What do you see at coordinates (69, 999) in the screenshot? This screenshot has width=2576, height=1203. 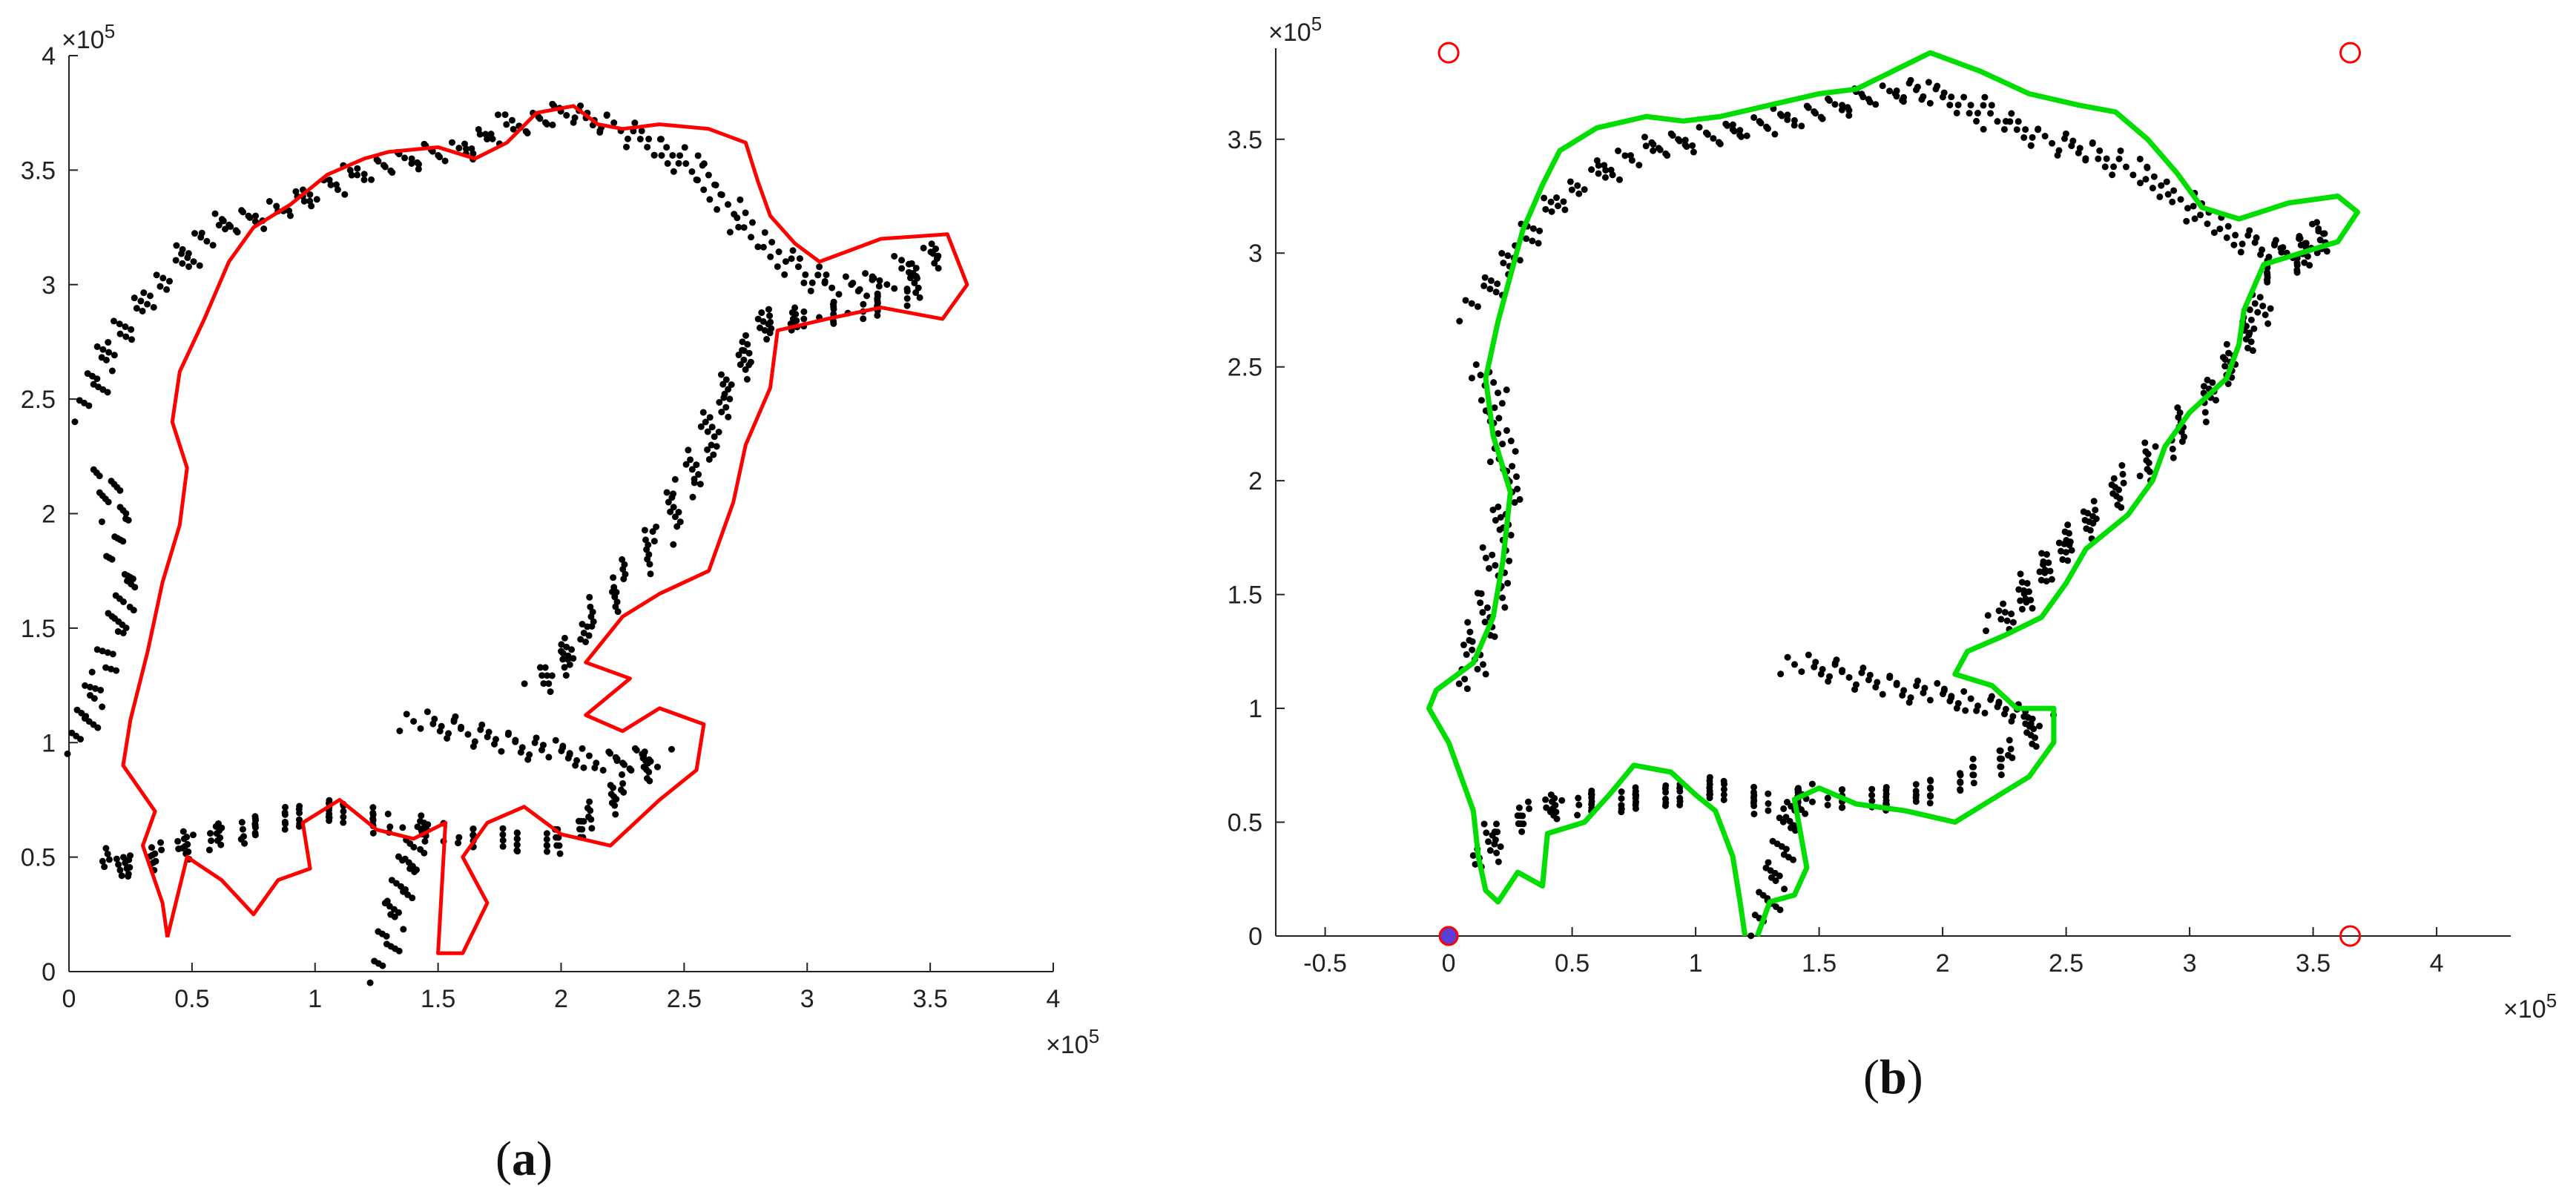 I see `x-tick-label: 0` at bounding box center [69, 999].